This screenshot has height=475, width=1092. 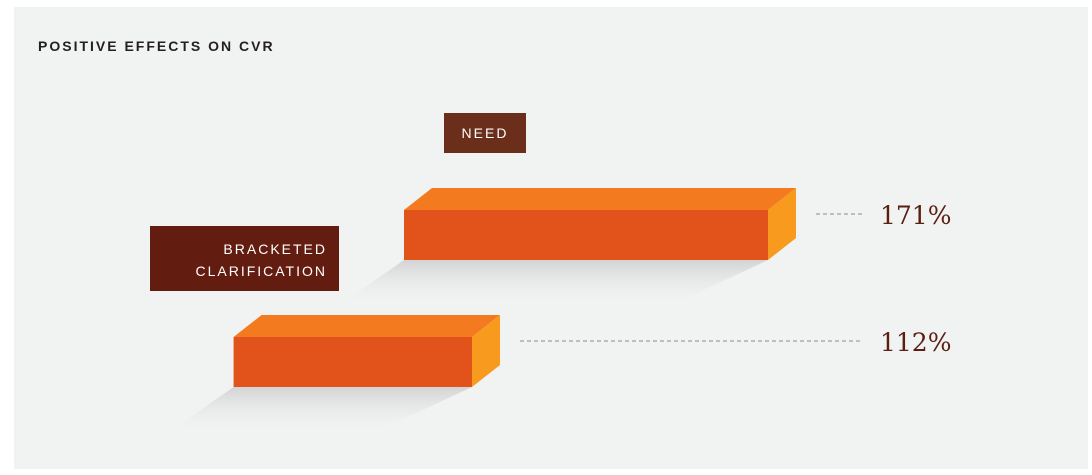 What do you see at coordinates (486, 351) in the screenshot?
I see `bar-side-bracketed-clarification` at bounding box center [486, 351].